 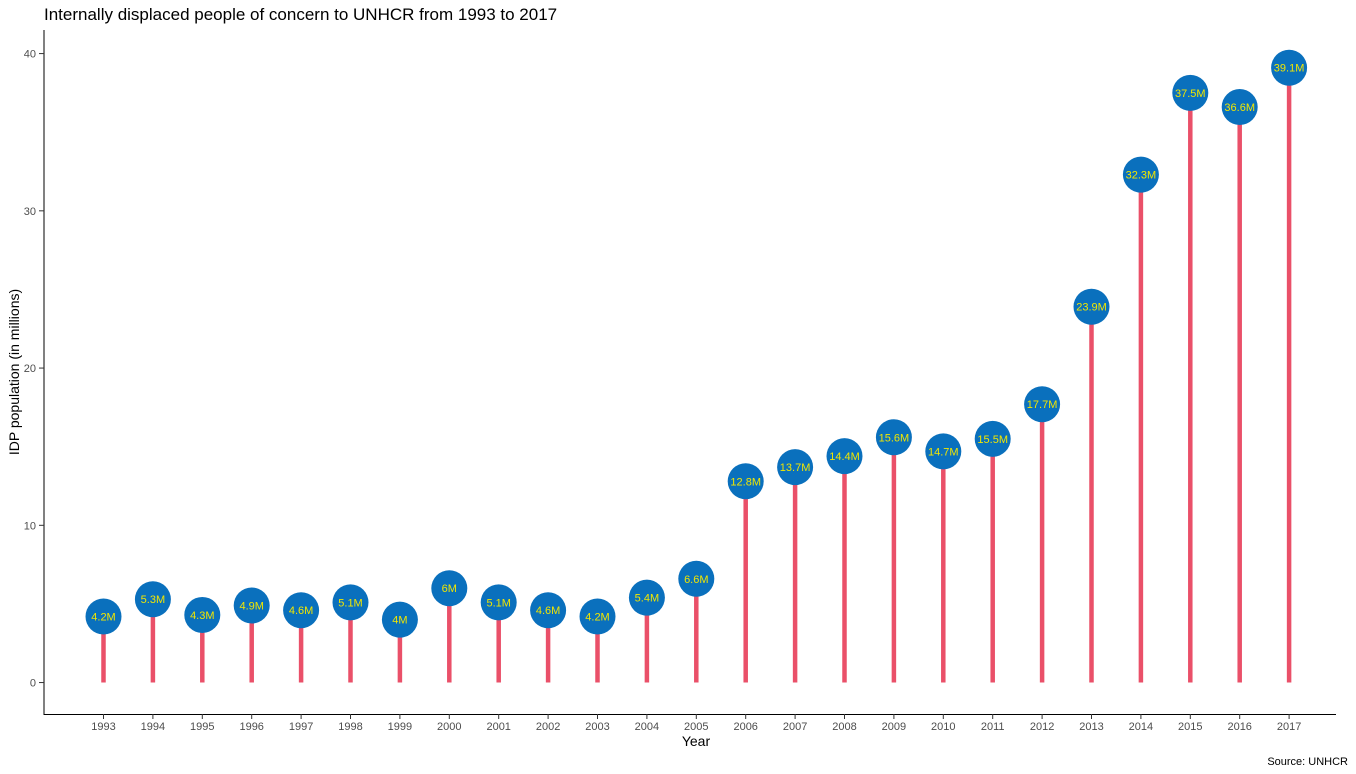 I want to click on x-tick-label-1995: 1995, so click(x=202, y=727).